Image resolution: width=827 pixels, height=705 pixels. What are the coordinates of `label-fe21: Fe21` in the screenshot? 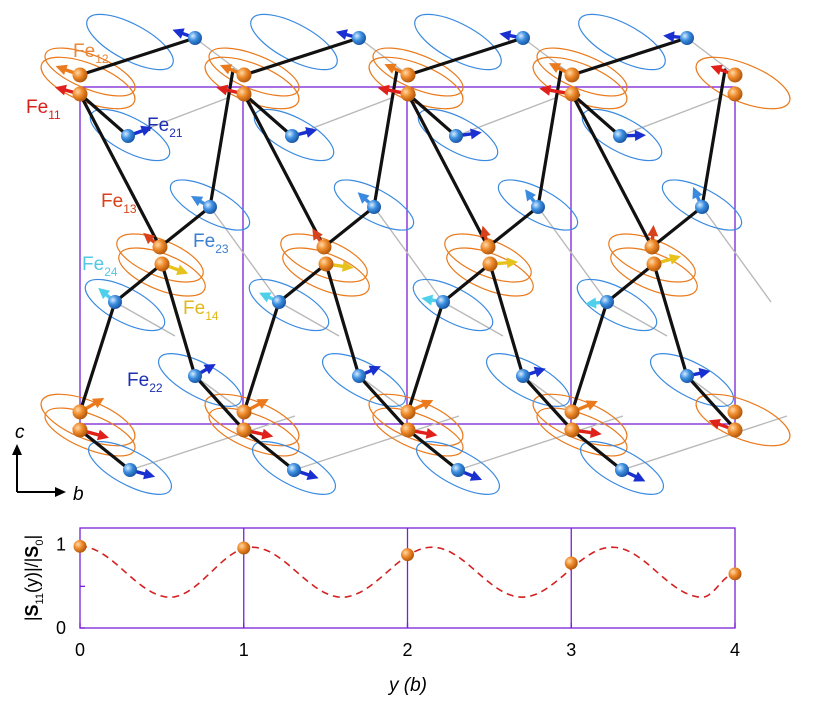 It's located at (165, 127).